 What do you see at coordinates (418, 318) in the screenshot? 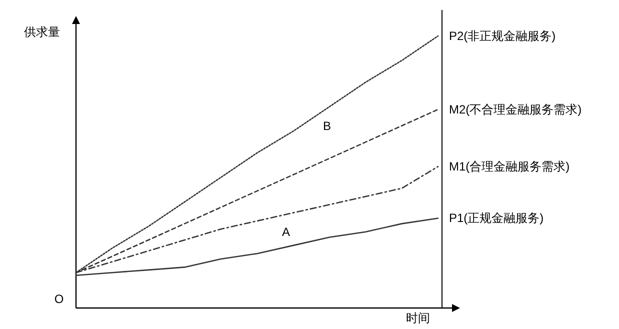
I see `x-axis-title: 时间` at bounding box center [418, 318].